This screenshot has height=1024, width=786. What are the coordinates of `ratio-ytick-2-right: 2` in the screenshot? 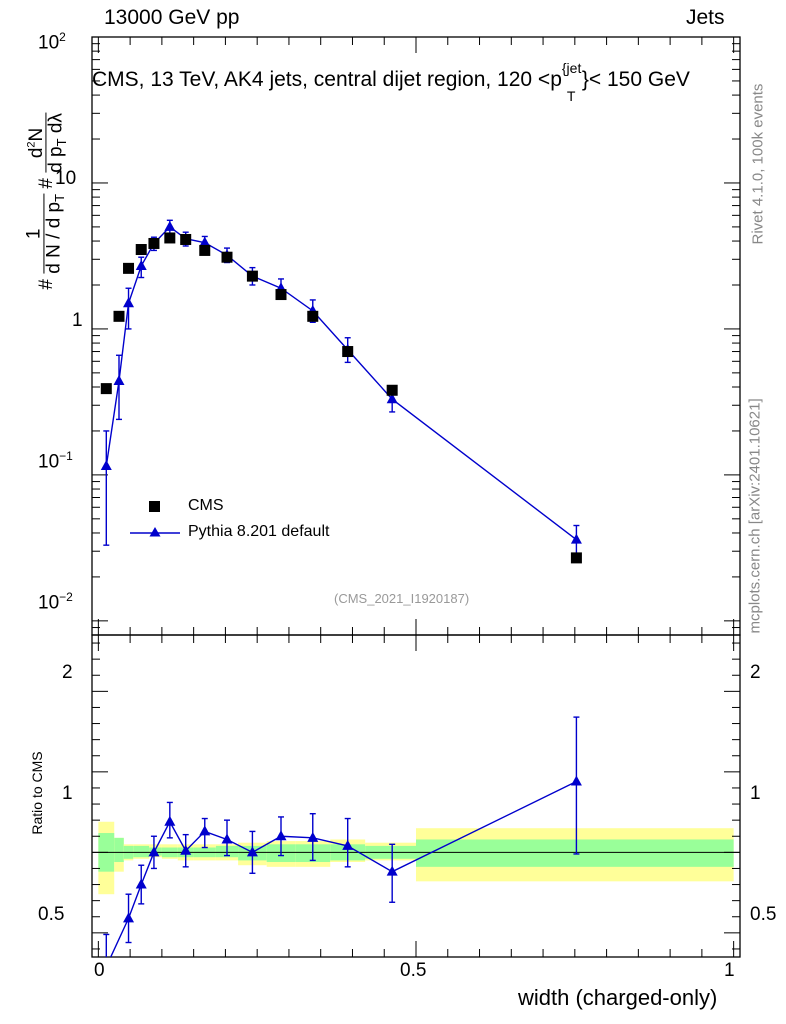 It's located at (755, 672).